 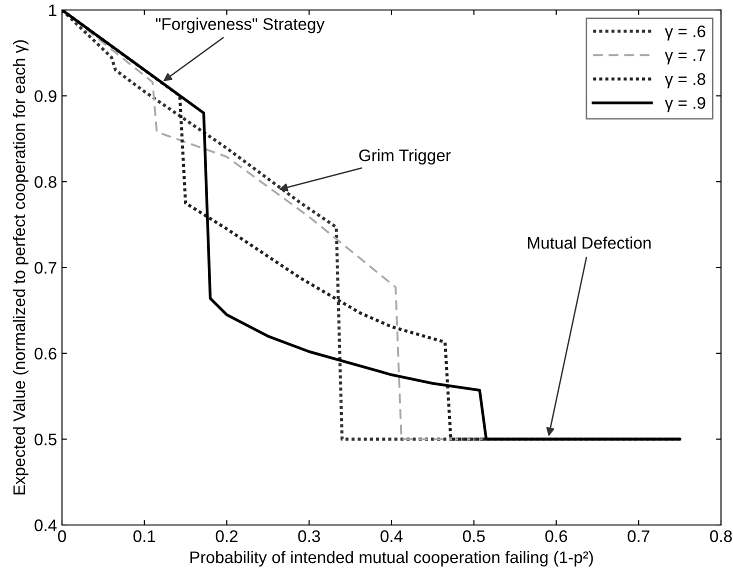 What do you see at coordinates (52, 10) in the screenshot?
I see `y-tick-label: 1` at bounding box center [52, 10].